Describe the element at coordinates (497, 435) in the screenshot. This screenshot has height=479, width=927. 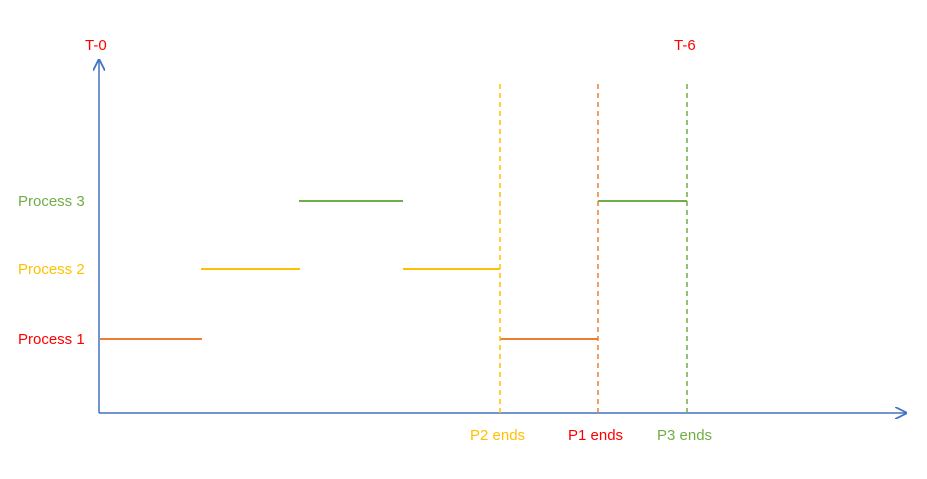
I see `p2-ends-label: P2 ends` at that location.